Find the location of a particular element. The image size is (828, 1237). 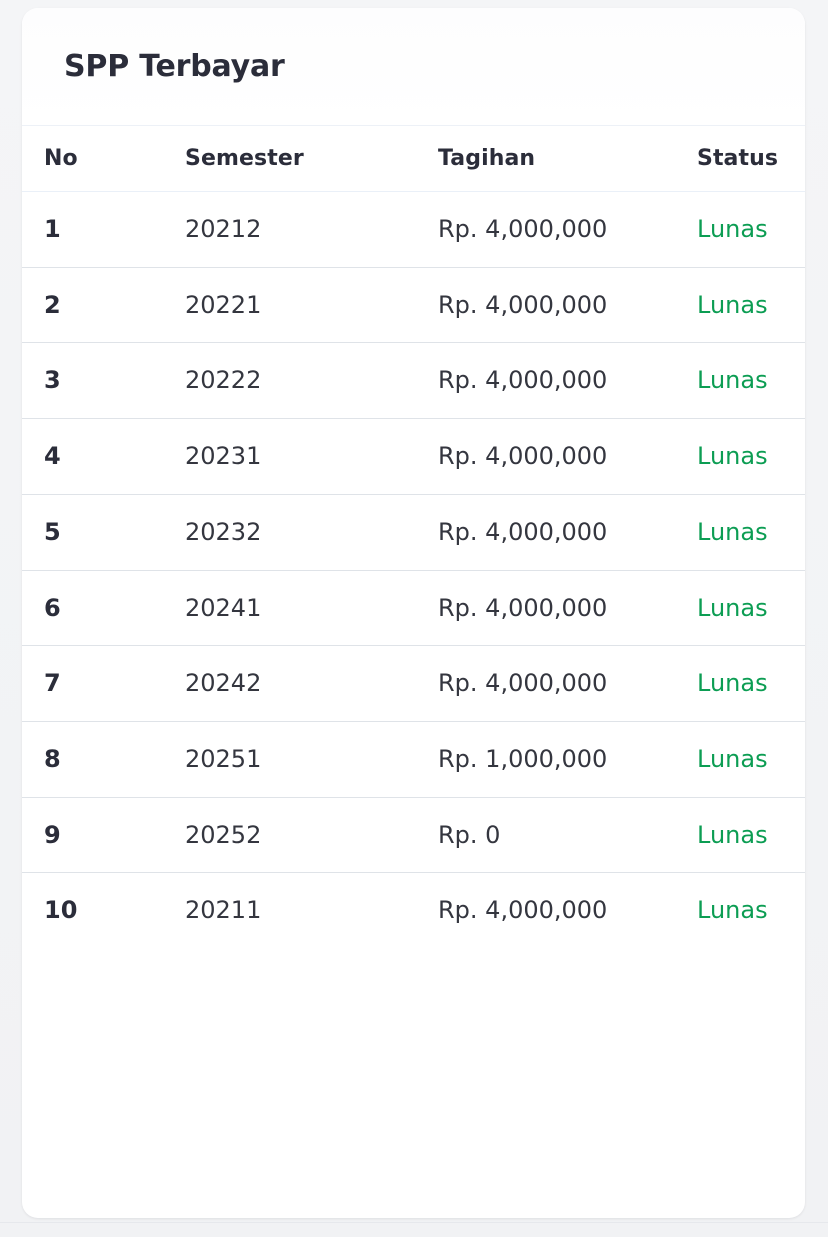

cell-no: 10 is located at coordinates (61, 910).